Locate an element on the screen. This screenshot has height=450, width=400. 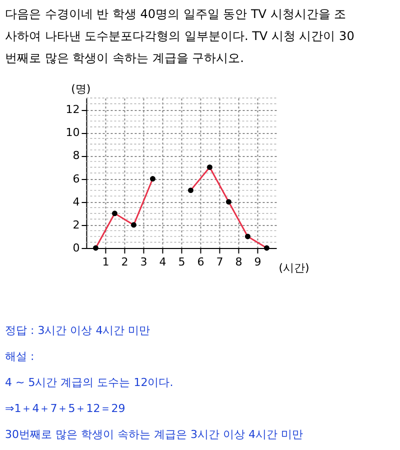
text: 해설 : is located at coordinates (19, 356).